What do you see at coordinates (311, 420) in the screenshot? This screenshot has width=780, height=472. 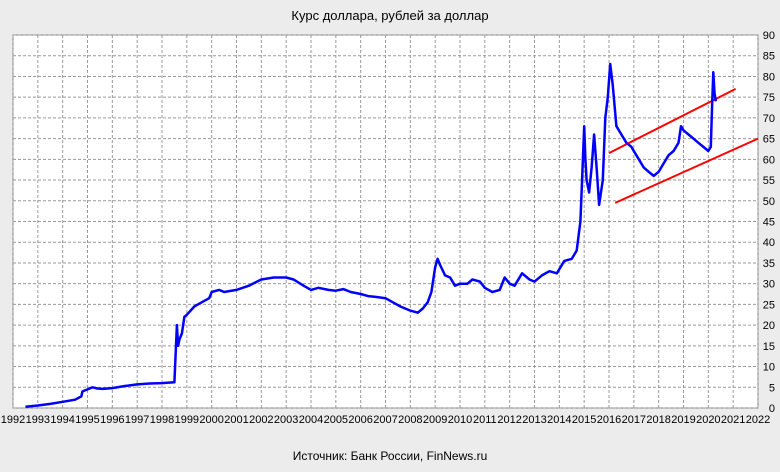 I see `x-tick-label: 2004` at bounding box center [311, 420].